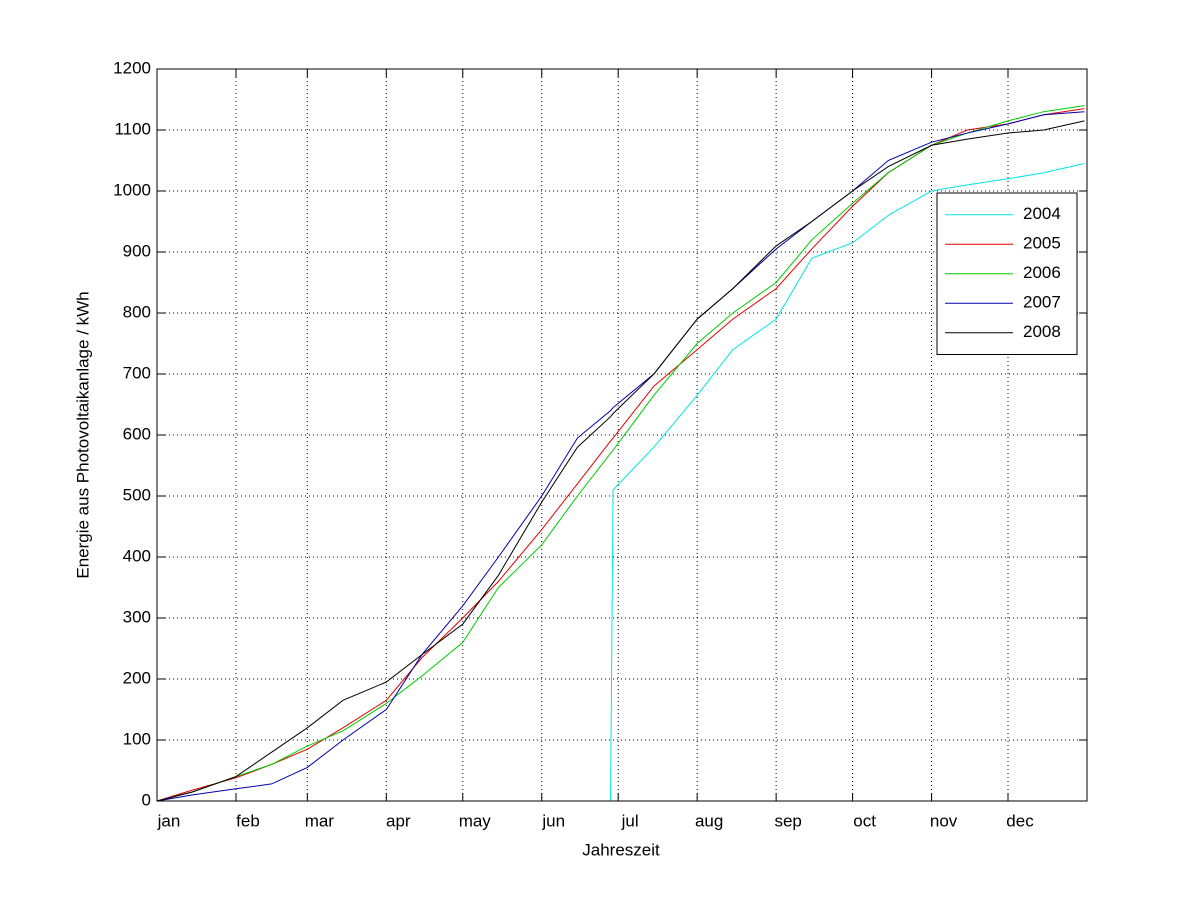 The width and height of the screenshot is (1201, 901). What do you see at coordinates (132, 67) in the screenshot?
I see `y-tick-label: 1200` at bounding box center [132, 67].